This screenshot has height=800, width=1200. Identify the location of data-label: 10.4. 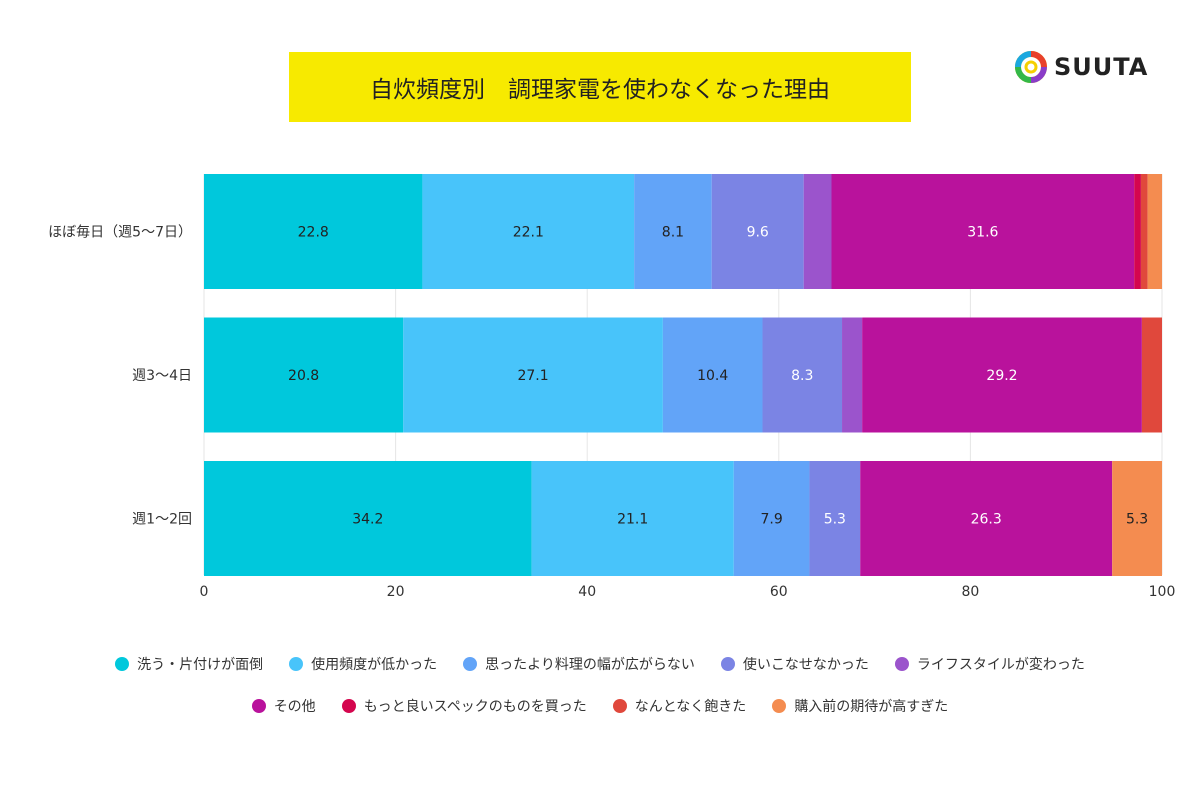
(712, 376).